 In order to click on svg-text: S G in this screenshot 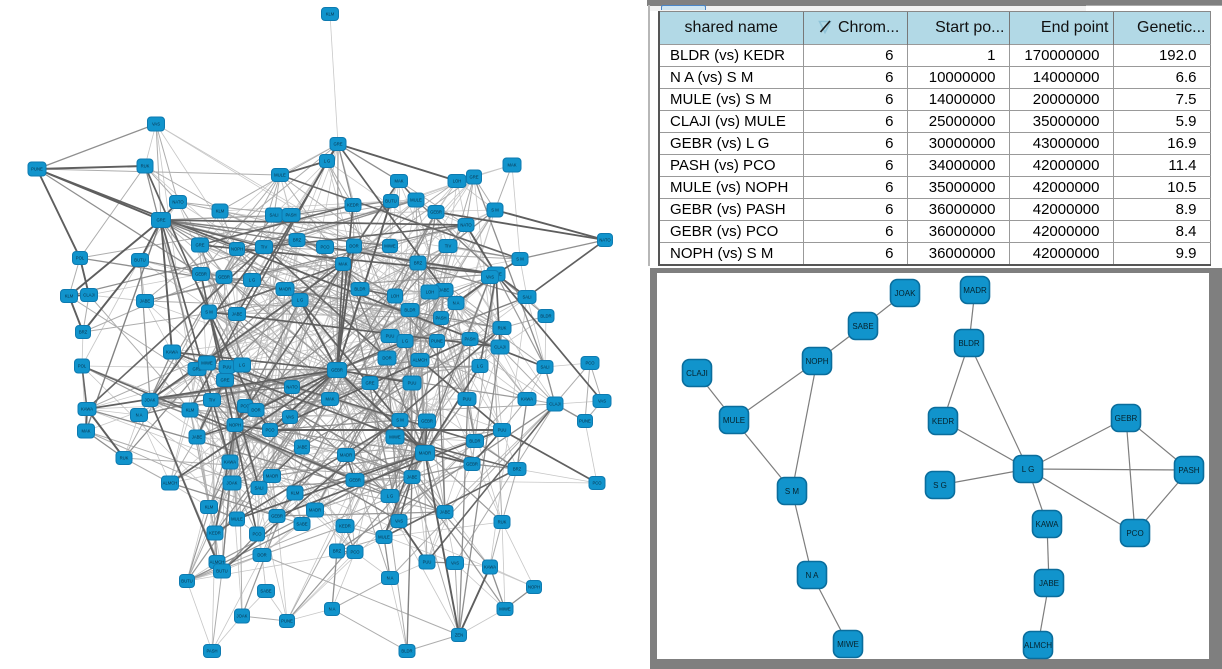, I will do `click(940, 485)`.